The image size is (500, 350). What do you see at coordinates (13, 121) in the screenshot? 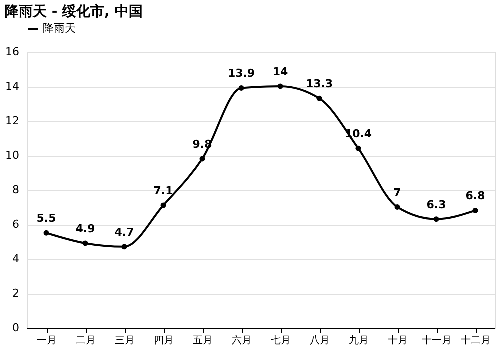
I see `y-tick-label: 12` at bounding box center [13, 121].